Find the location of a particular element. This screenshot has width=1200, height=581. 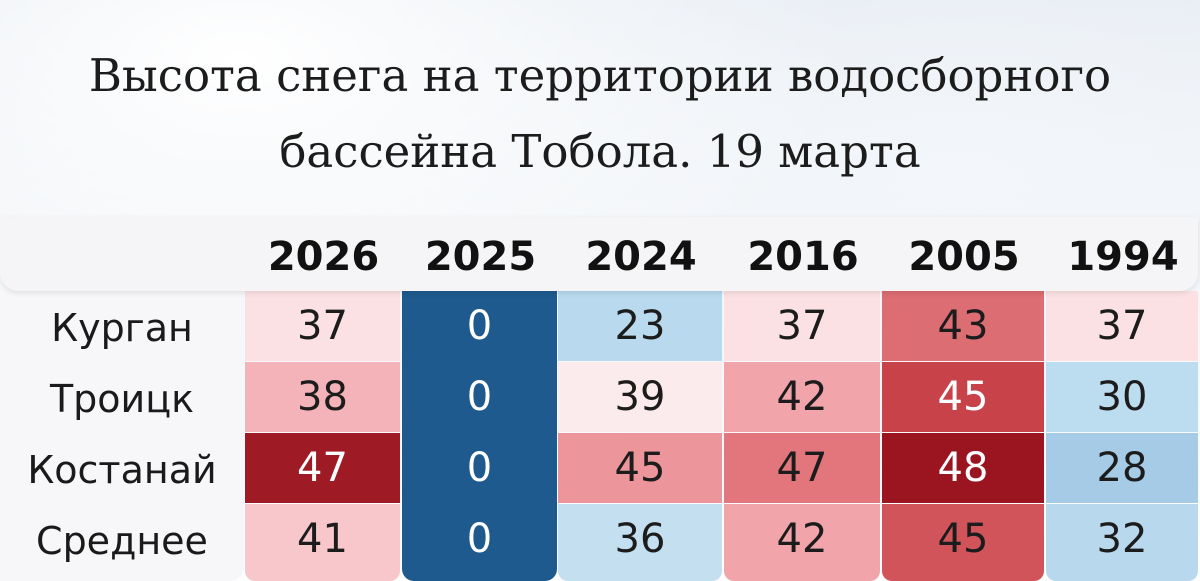

value-cell: 38 is located at coordinates (322, 397).